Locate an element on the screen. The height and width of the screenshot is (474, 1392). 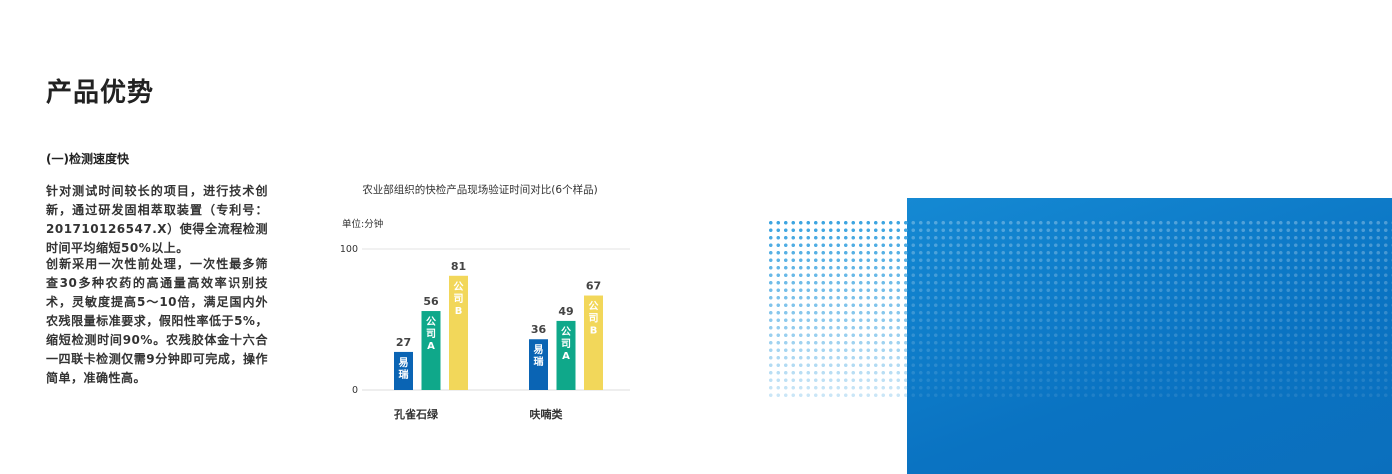
data-label: 81 is located at coordinates (458, 266).